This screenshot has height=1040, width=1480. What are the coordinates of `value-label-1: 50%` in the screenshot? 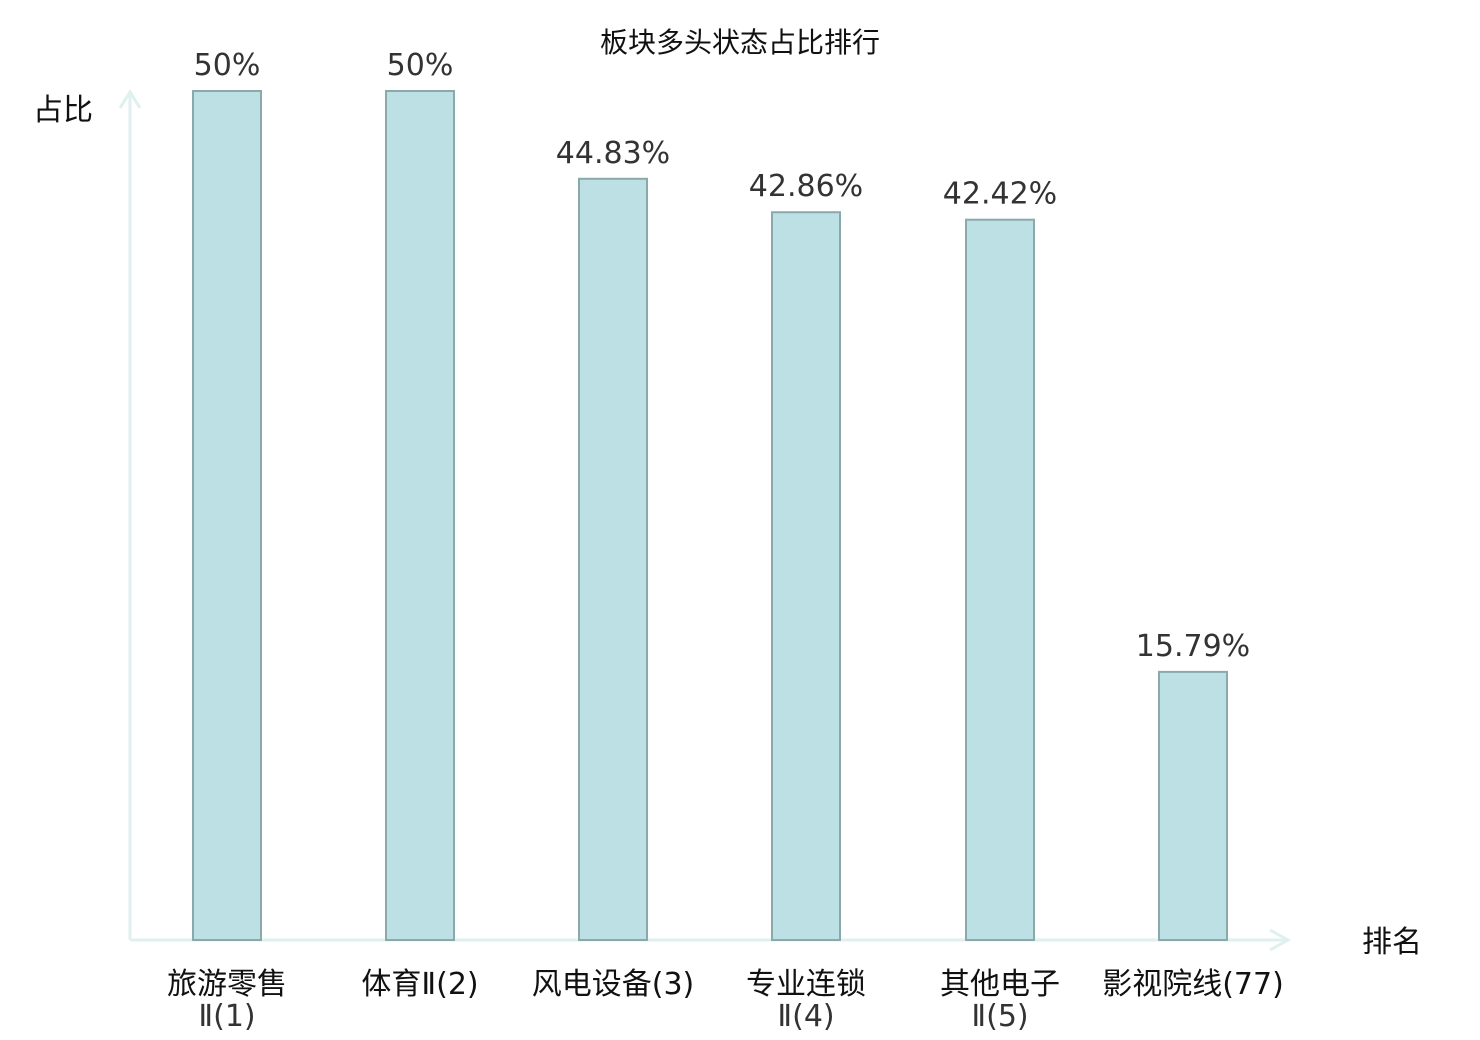 It's located at (227, 65).